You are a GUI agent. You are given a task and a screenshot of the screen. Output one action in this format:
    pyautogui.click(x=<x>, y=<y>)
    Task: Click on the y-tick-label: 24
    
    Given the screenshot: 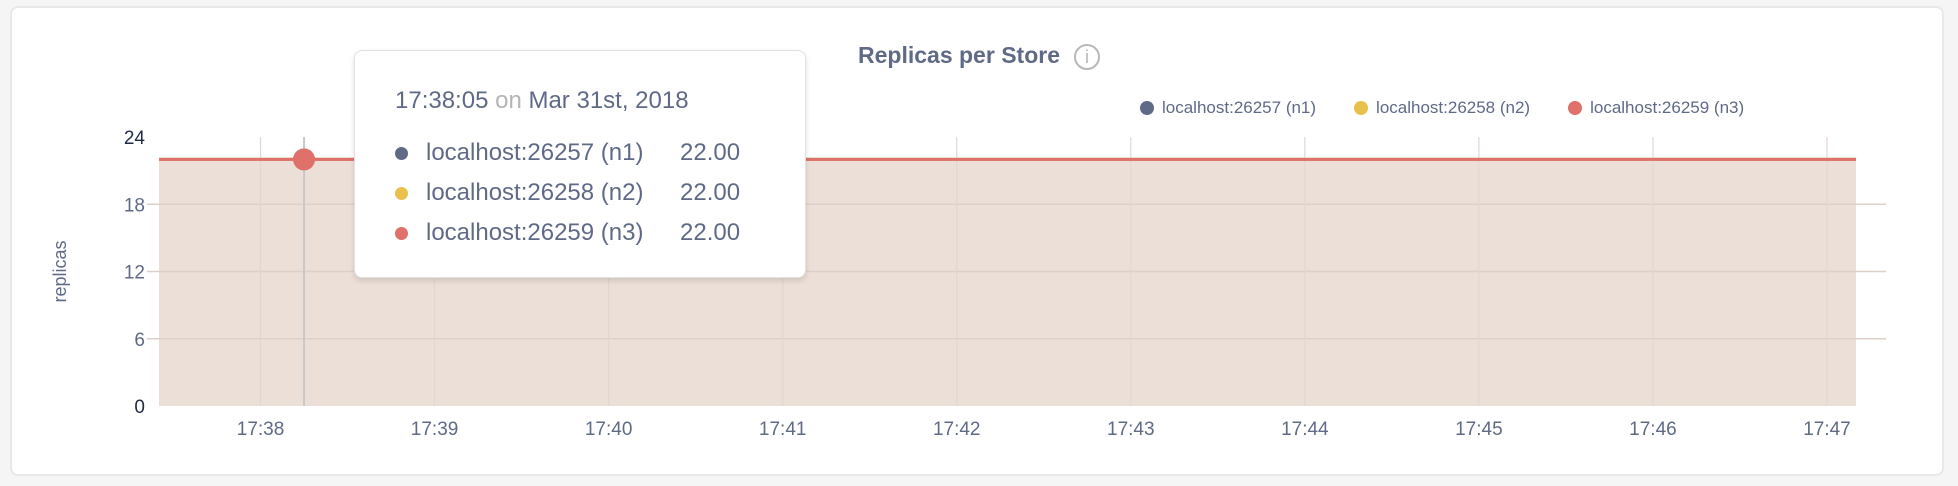 What is the action you would take?
    pyautogui.click(x=135, y=138)
    